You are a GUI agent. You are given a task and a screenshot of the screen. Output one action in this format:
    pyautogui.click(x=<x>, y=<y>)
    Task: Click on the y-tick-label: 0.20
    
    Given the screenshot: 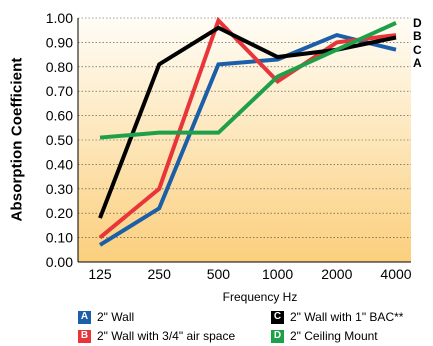 What is the action you would take?
    pyautogui.click(x=59, y=213)
    